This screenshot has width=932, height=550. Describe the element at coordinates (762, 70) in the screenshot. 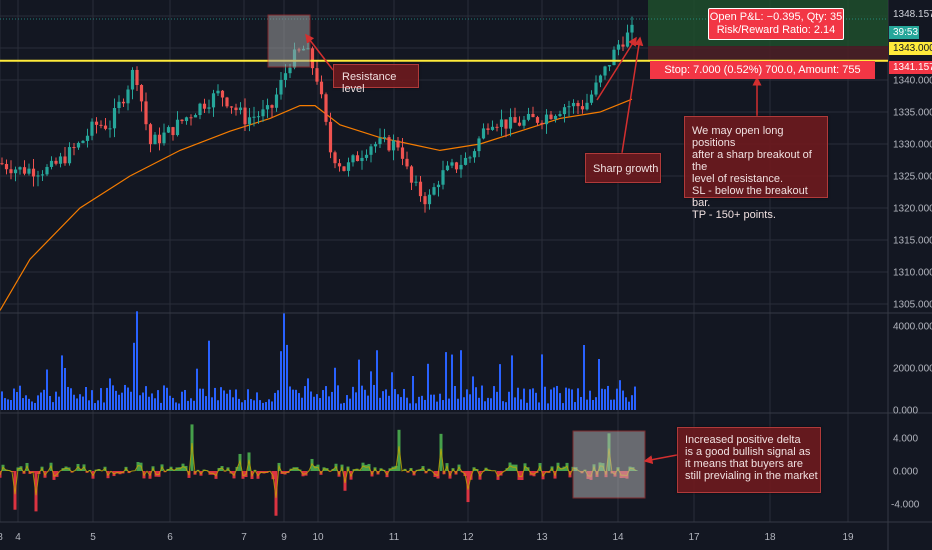

I see `stop-label: Stop: 7.000 (0.52%) 700.0, Amount: 755` at that location.